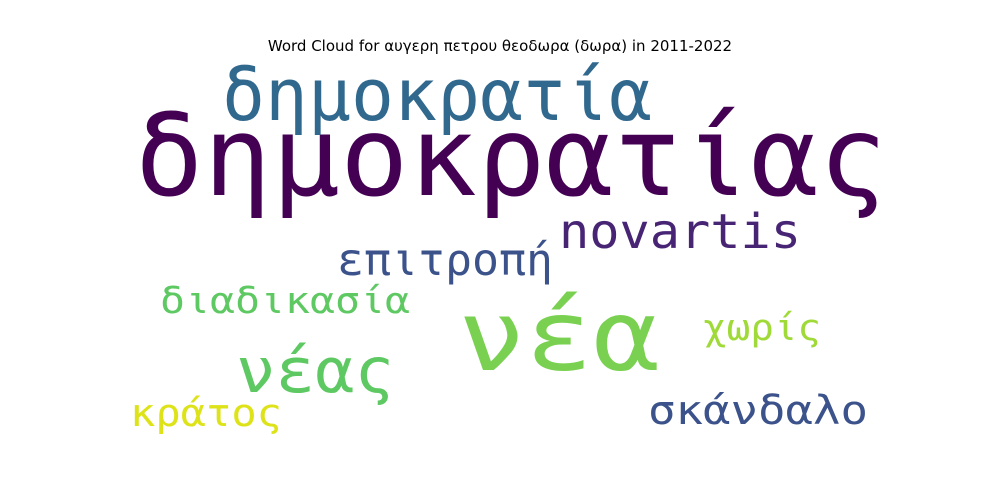 The height and width of the screenshot is (500, 1000). I want to click on word-2: δημοκρατία, so click(437, 95).